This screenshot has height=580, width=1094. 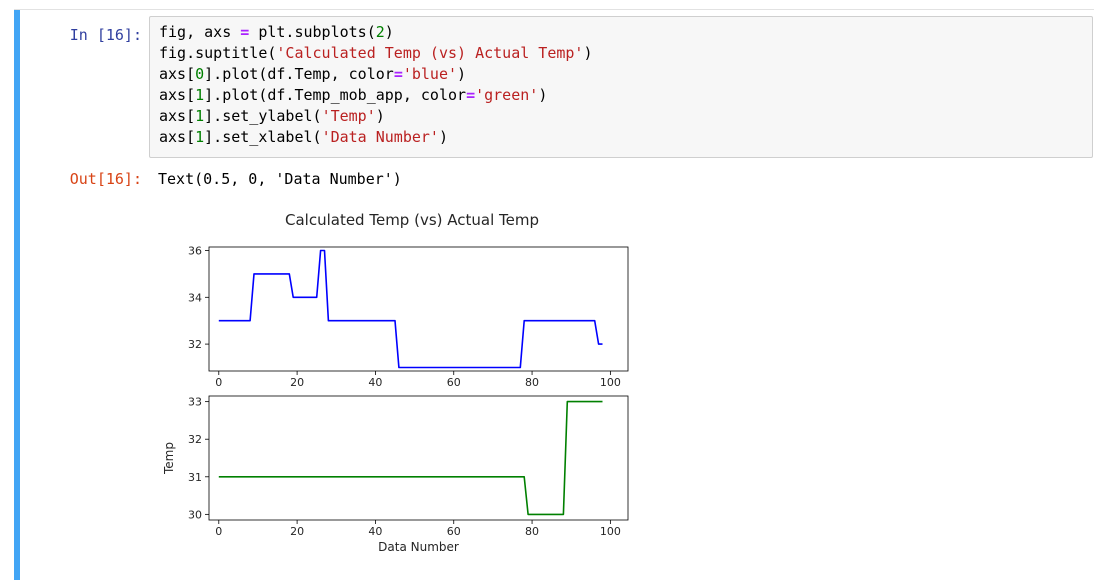 I want to click on figure-title: Calculated Temp (vs) Actual Temp, so click(x=412, y=220).